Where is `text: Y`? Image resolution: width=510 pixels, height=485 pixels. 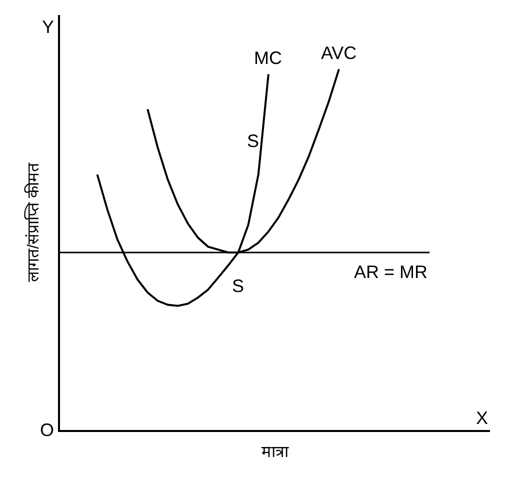 text: Y is located at coordinates (48, 27).